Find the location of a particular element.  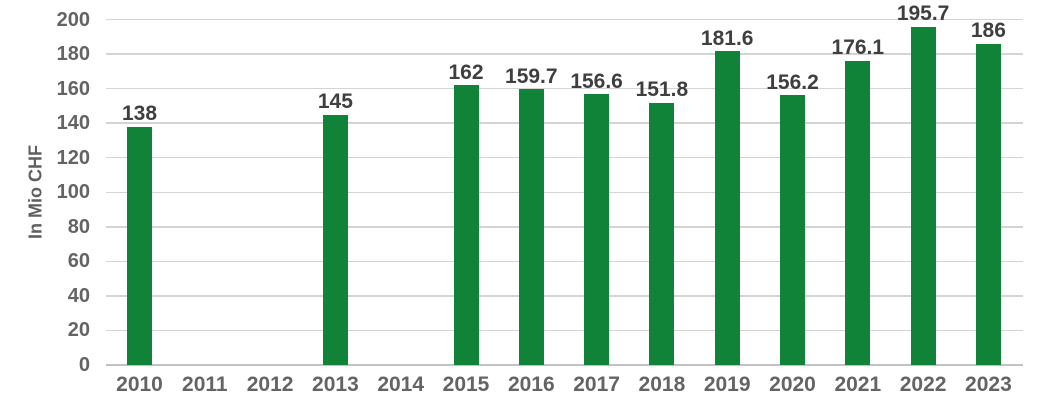

bar-2015 is located at coordinates (466, 225).